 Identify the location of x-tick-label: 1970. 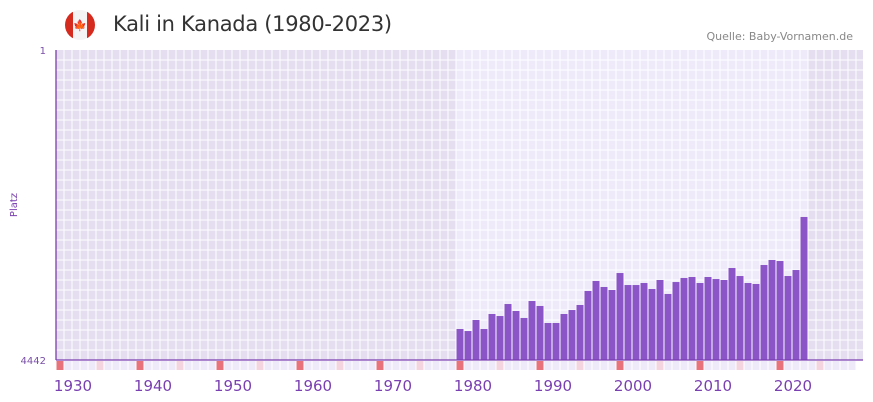
(393, 386).